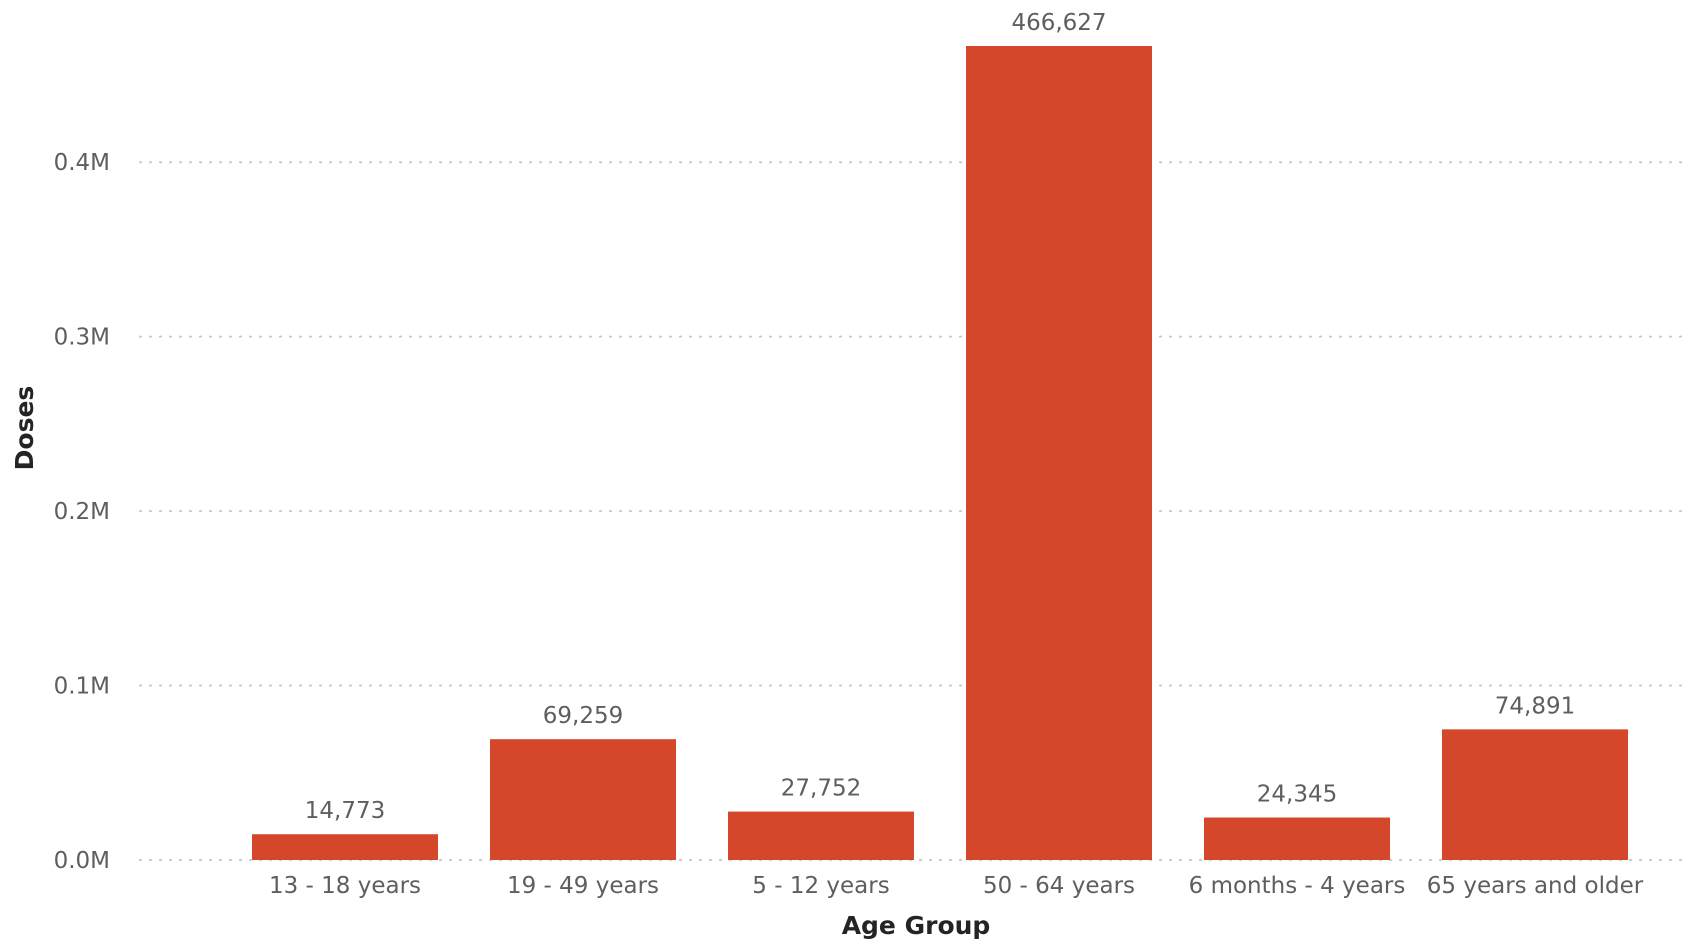  Describe the element at coordinates (82, 687) in the screenshot. I see `y-tick-label: 0.1M` at that location.